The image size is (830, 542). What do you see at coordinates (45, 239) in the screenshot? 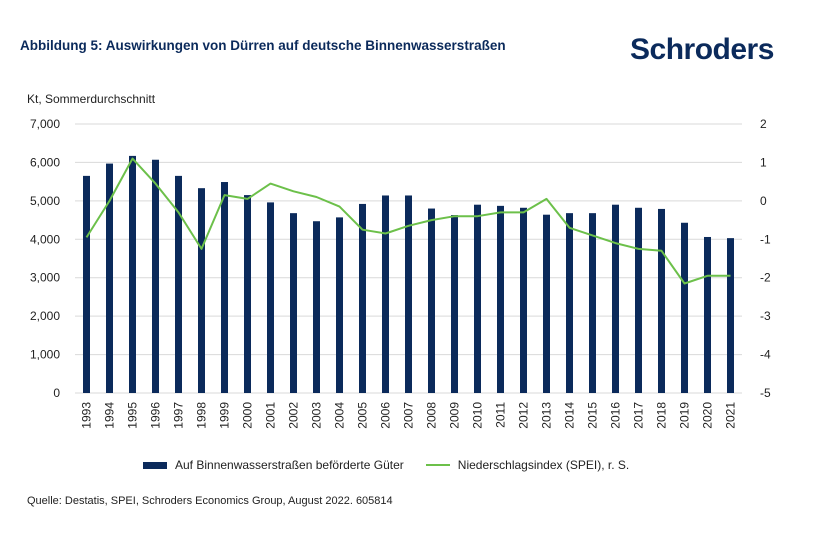
I see `y-tick-label: 4,000` at bounding box center [45, 239].